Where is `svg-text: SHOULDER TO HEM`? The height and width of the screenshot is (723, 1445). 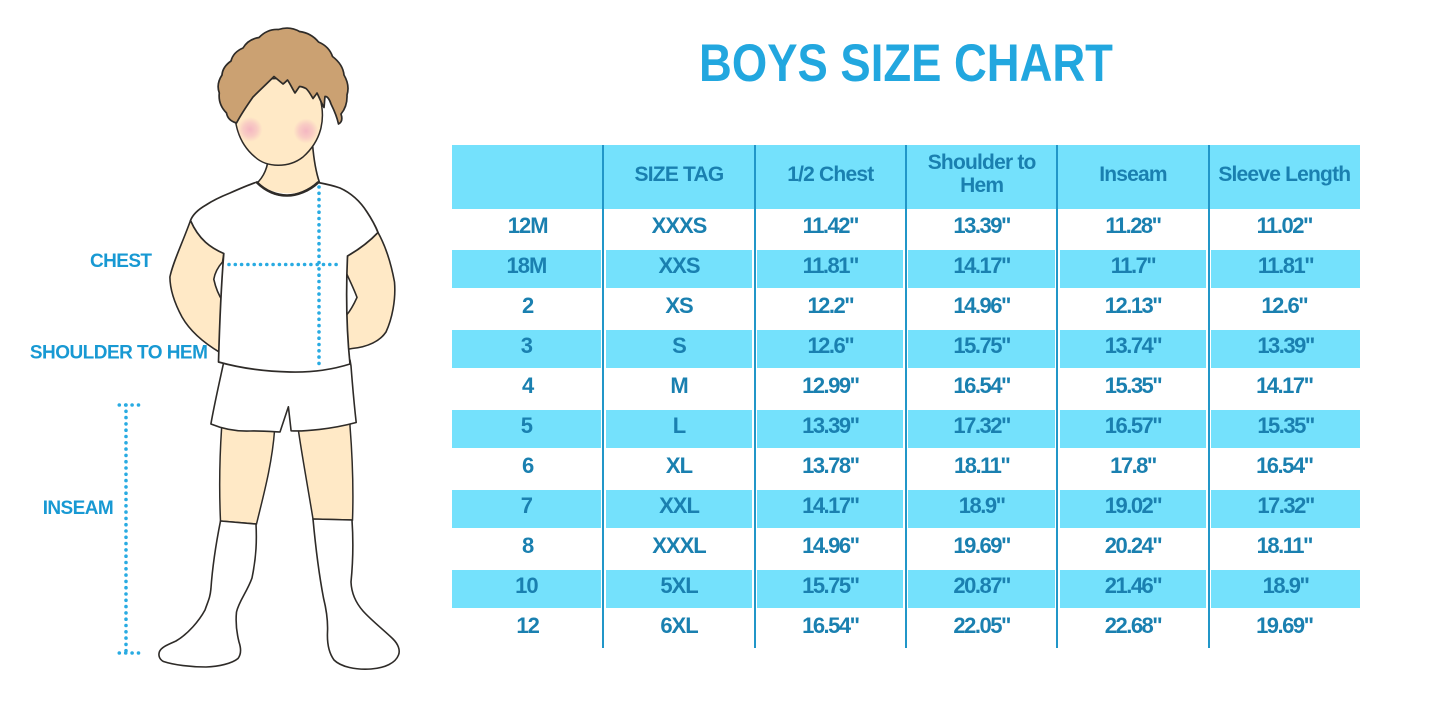 svg-text: SHOULDER TO HEM is located at coordinates (119, 353).